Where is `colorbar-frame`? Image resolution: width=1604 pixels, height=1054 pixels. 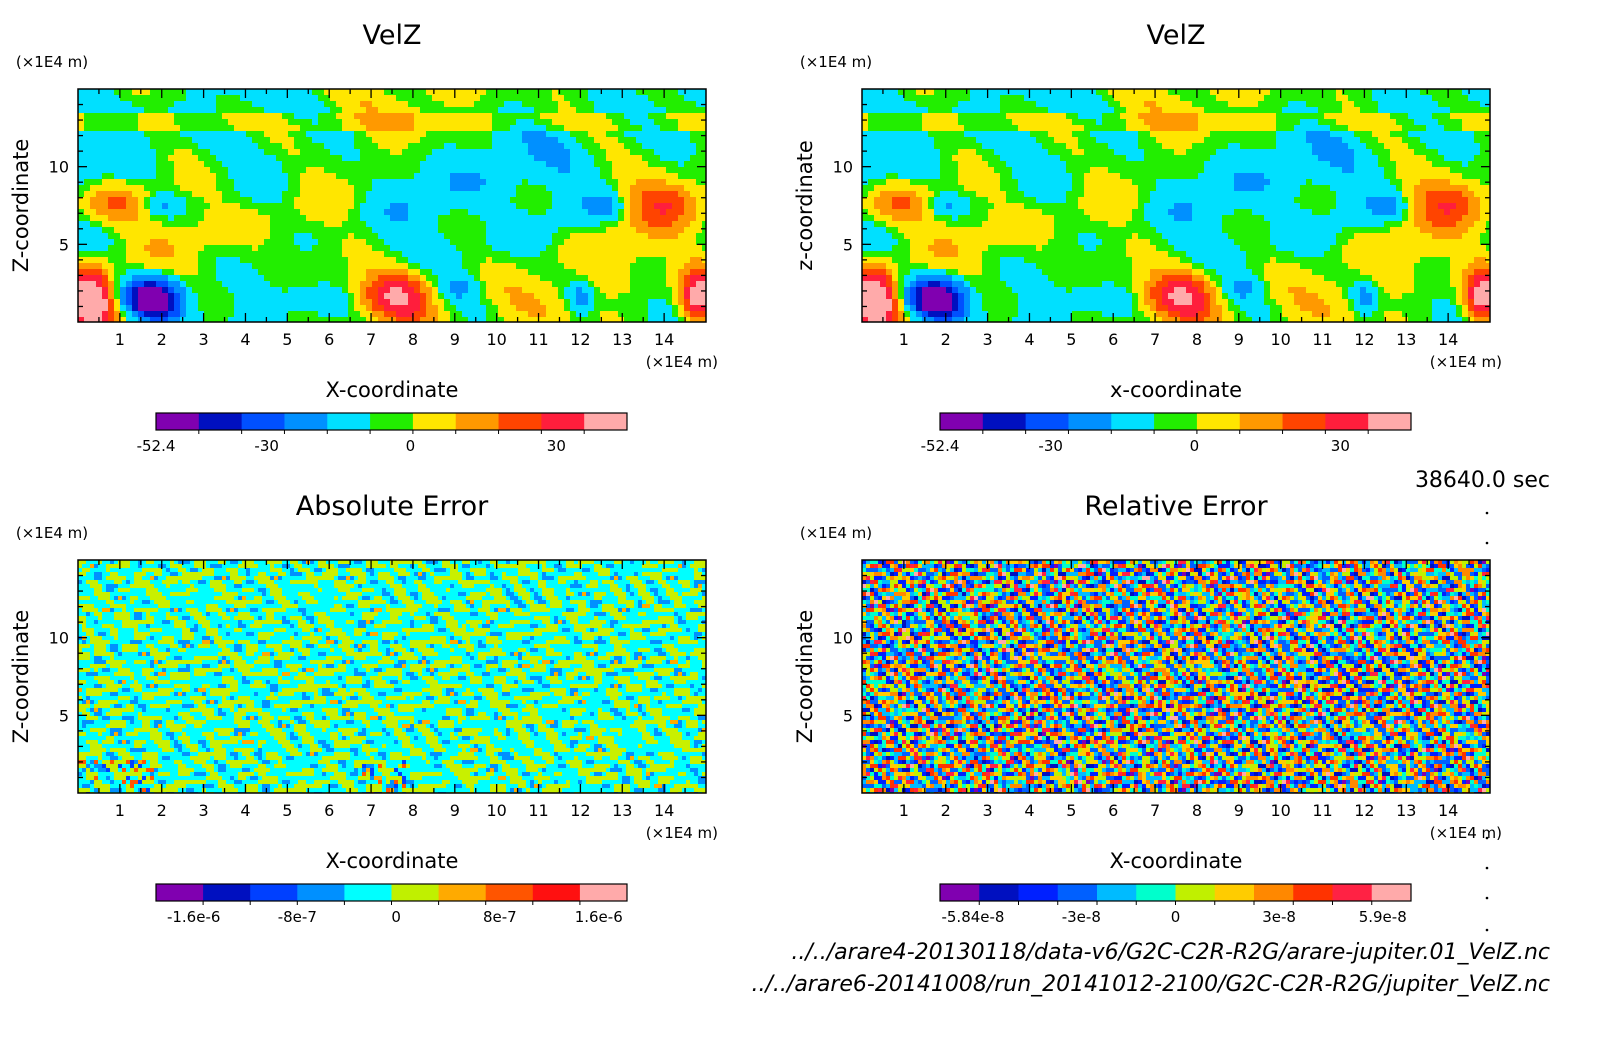
colorbar-frame is located at coordinates (391, 421).